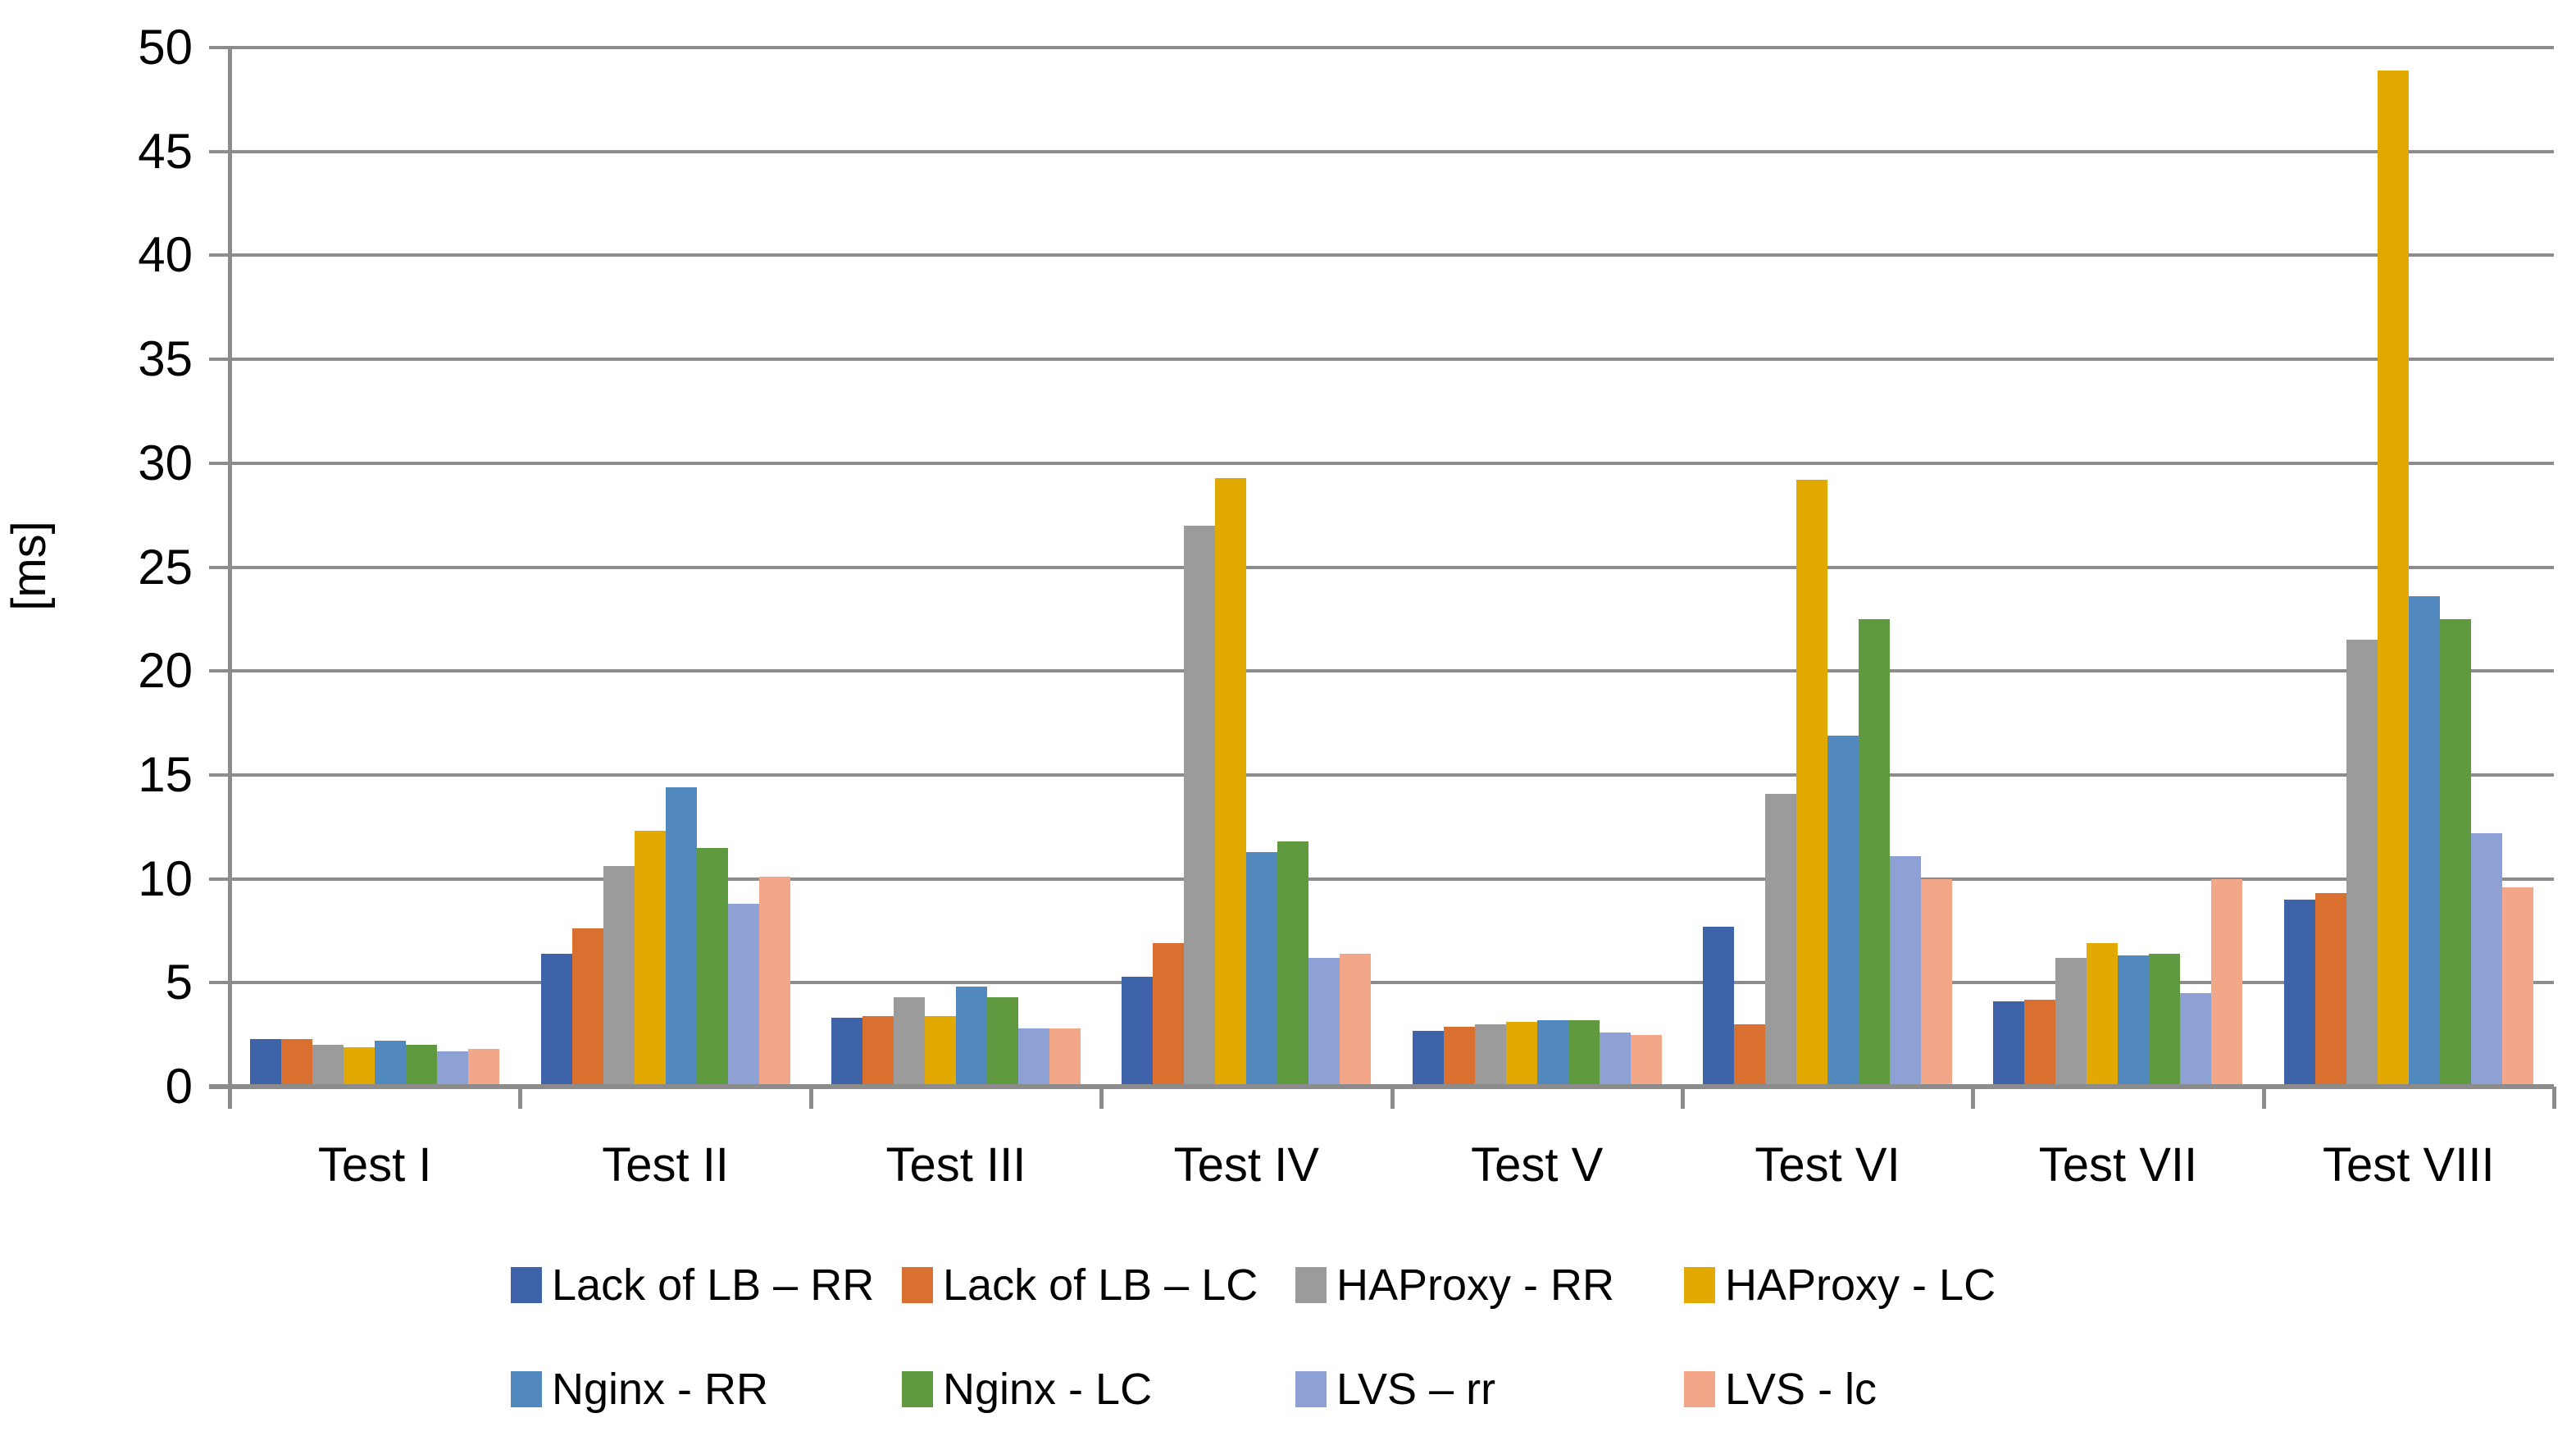 This screenshot has height=1436, width=2576. I want to click on legend-label: LVS – rr, so click(1416, 1389).